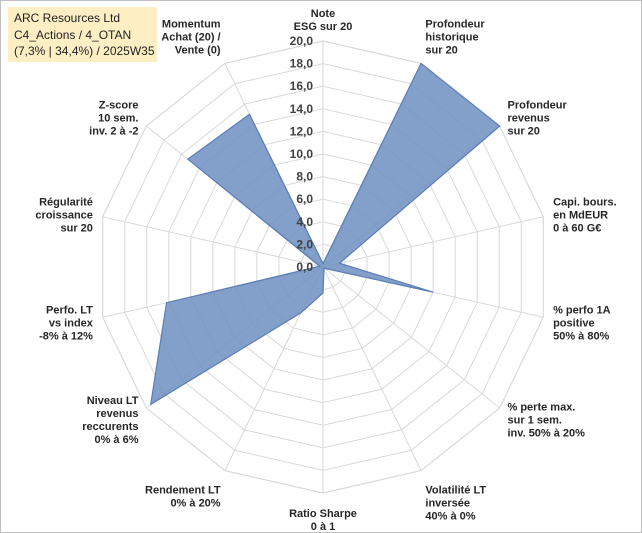 This screenshot has width=642, height=533. What do you see at coordinates (183, 491) in the screenshot?
I see `axis-label-line: Rendement LT` at bounding box center [183, 491].